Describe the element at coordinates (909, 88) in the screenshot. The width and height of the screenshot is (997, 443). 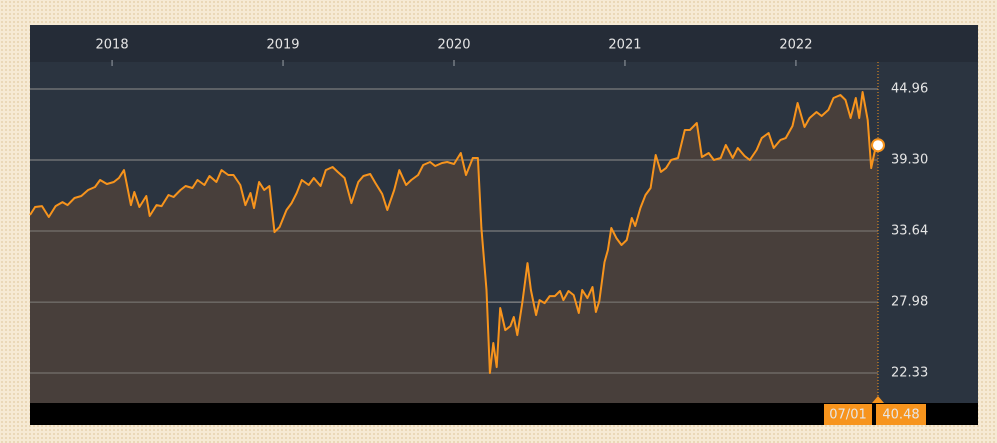
I see `y-tick-label: 44.96` at that location.